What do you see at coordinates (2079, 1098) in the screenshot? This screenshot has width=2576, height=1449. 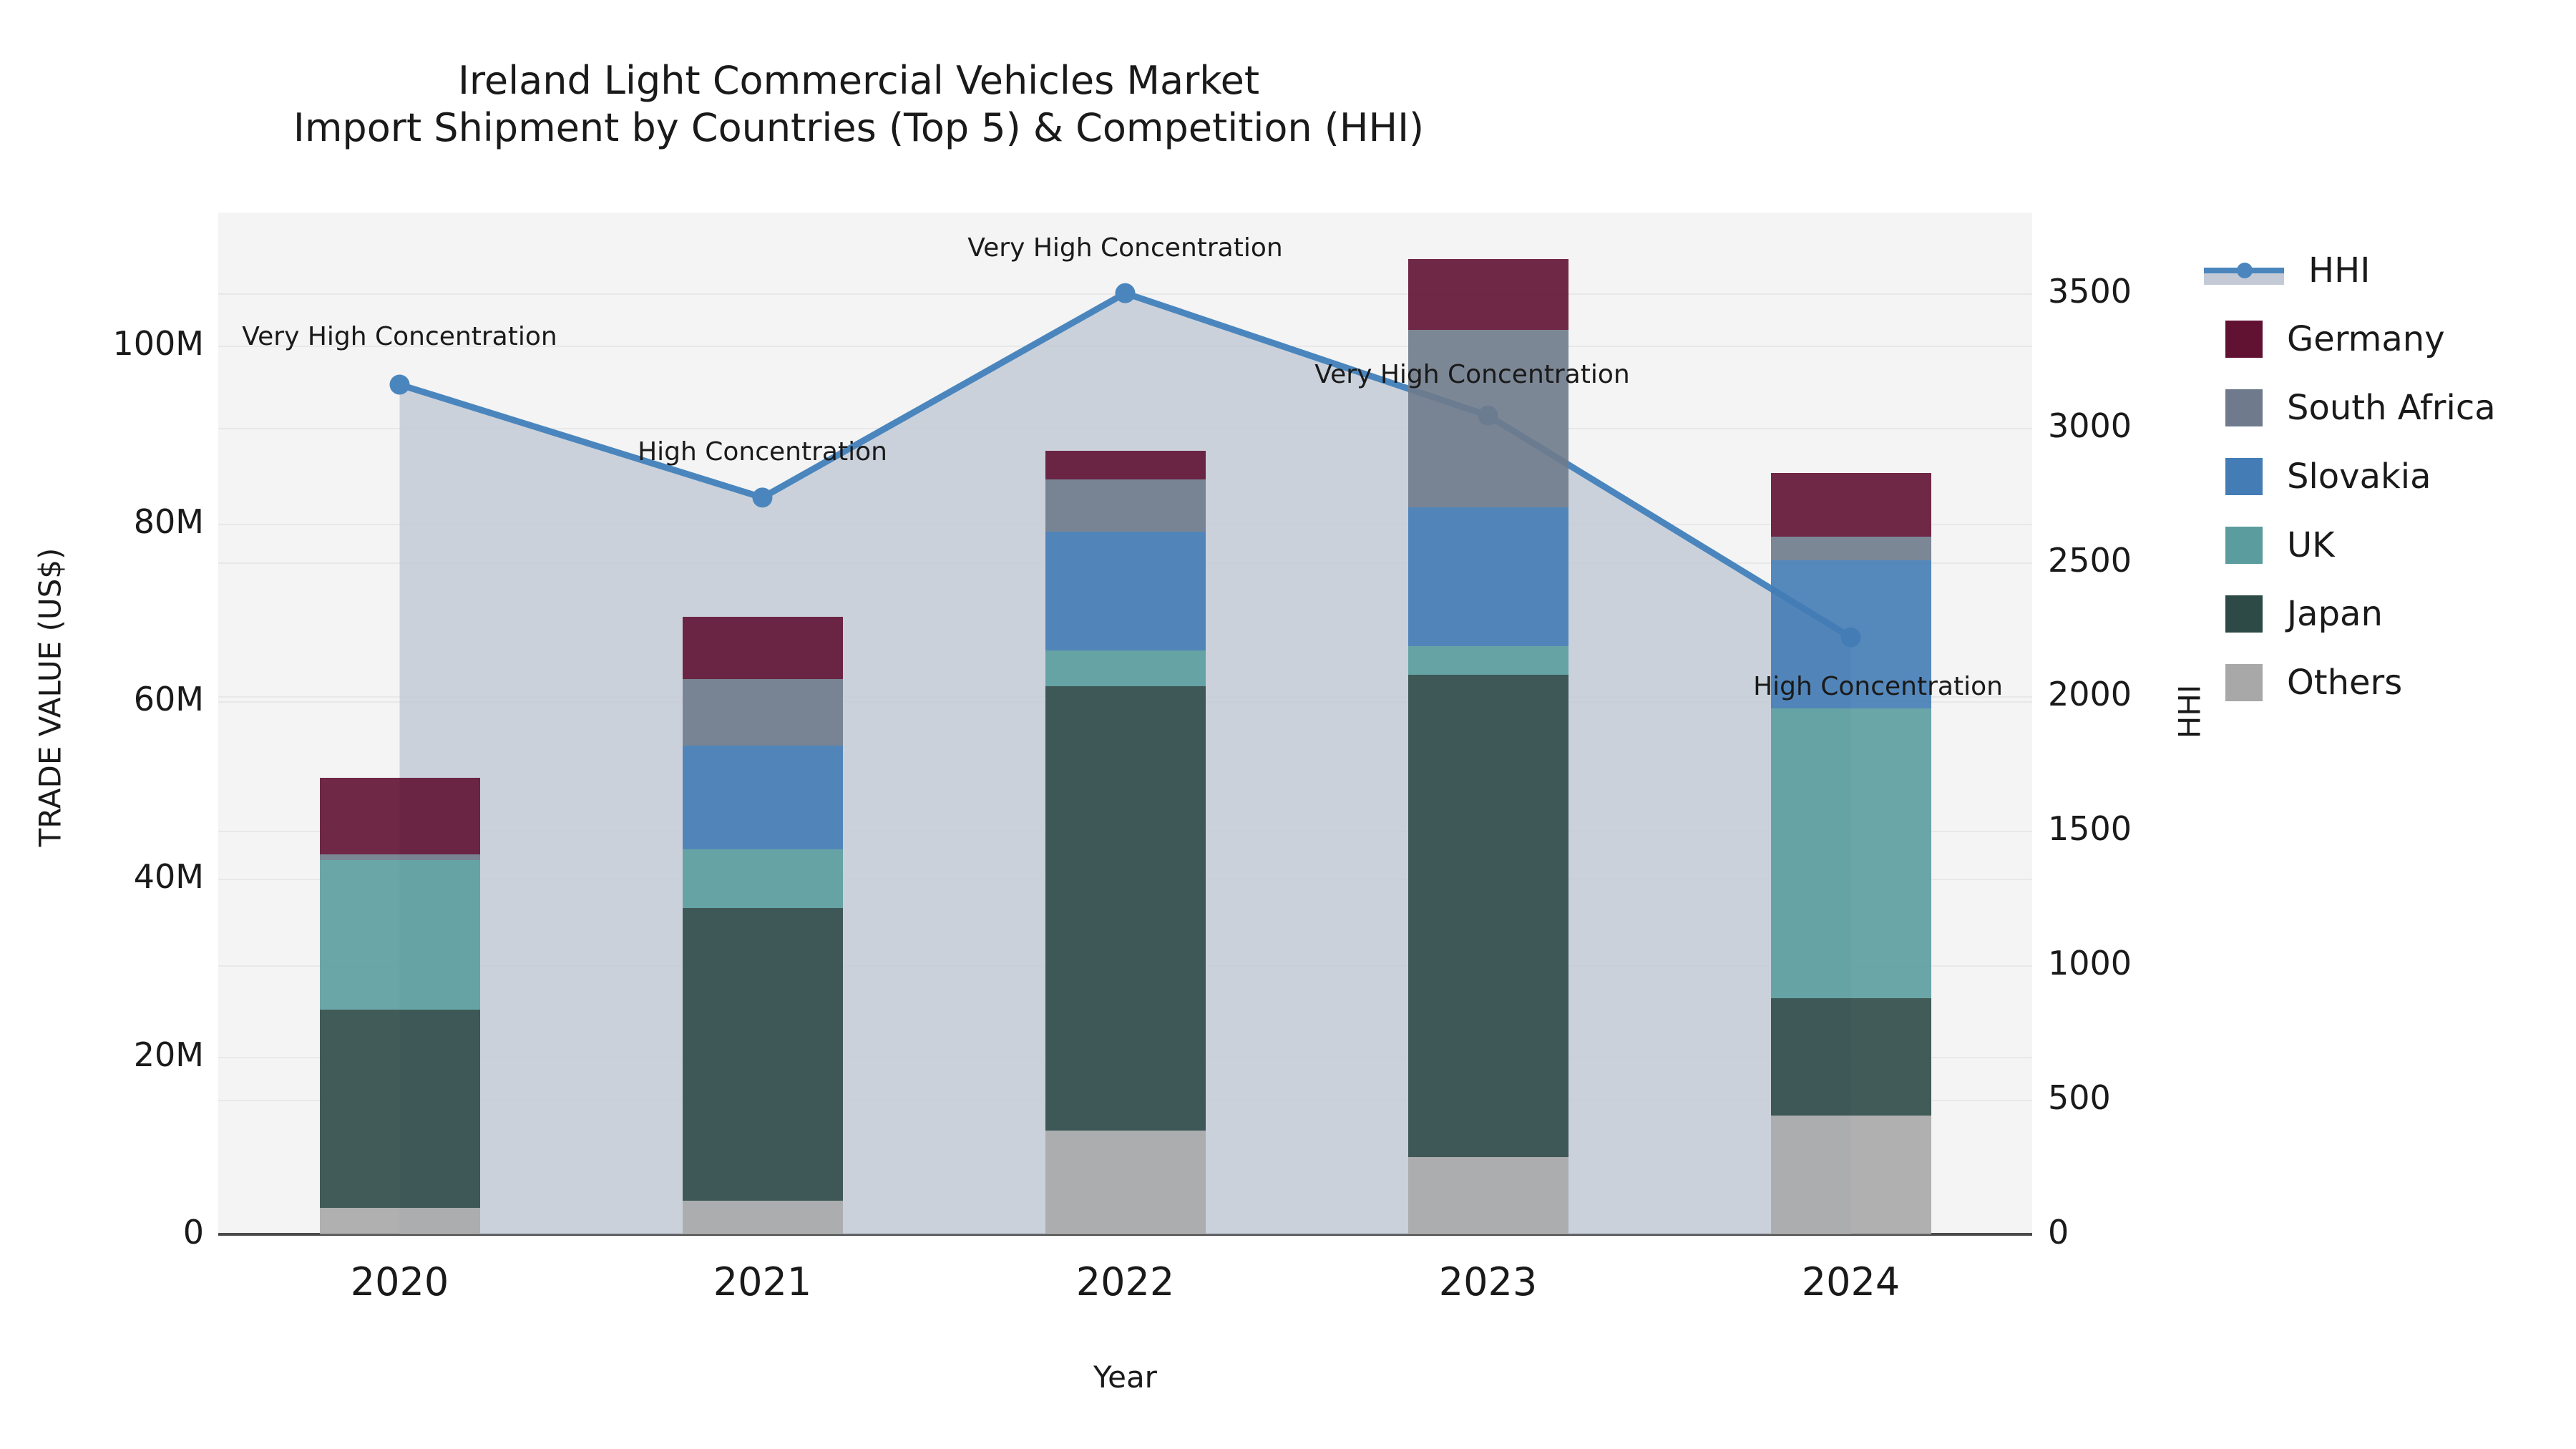 I see `y-axis-right-tick-label: 500` at bounding box center [2079, 1098].